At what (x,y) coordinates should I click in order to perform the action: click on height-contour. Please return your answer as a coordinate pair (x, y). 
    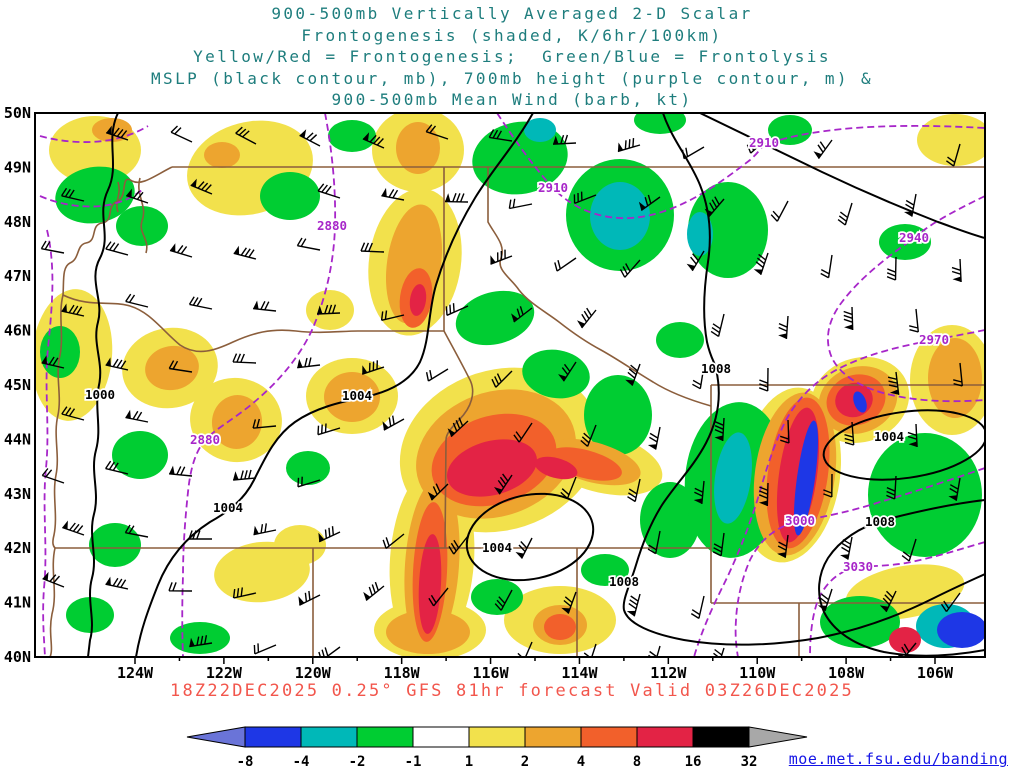
    Looking at the image, I should click on (906, 299).